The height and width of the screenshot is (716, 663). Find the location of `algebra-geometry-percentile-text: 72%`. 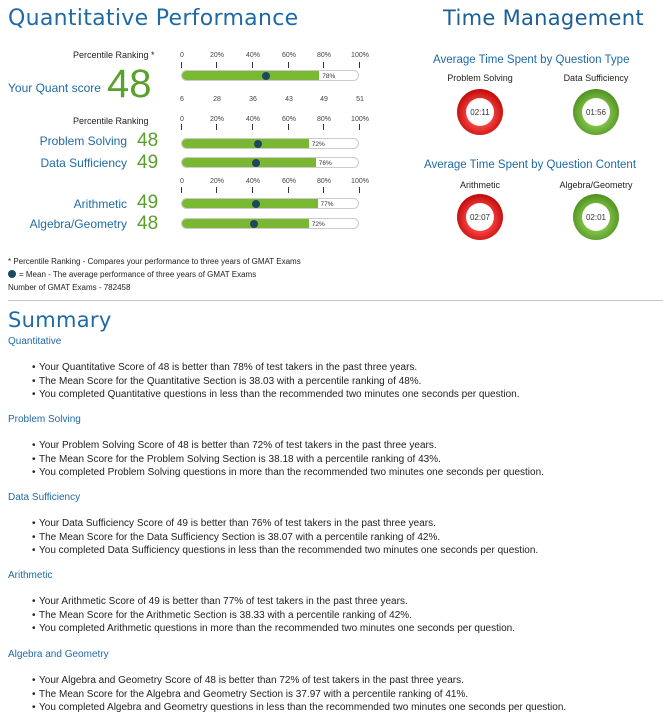

algebra-geometry-percentile-text: 72% is located at coordinates (318, 224).